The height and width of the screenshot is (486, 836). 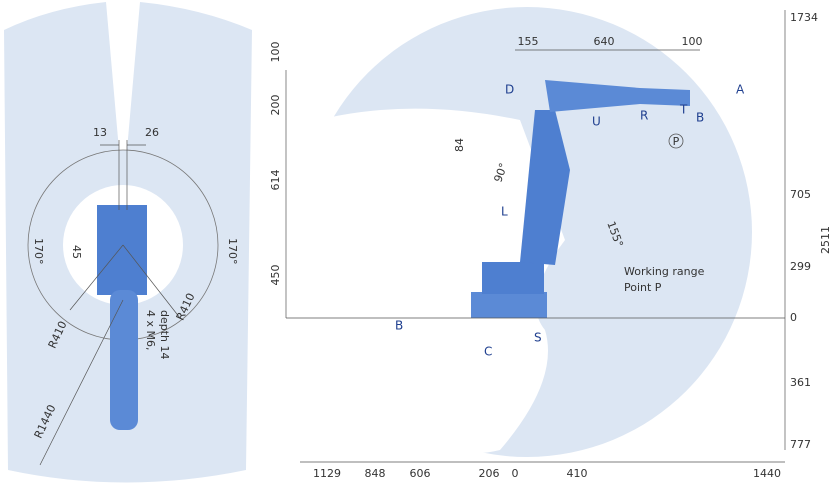 I want to click on dim-label: 777, so click(x=800, y=444).